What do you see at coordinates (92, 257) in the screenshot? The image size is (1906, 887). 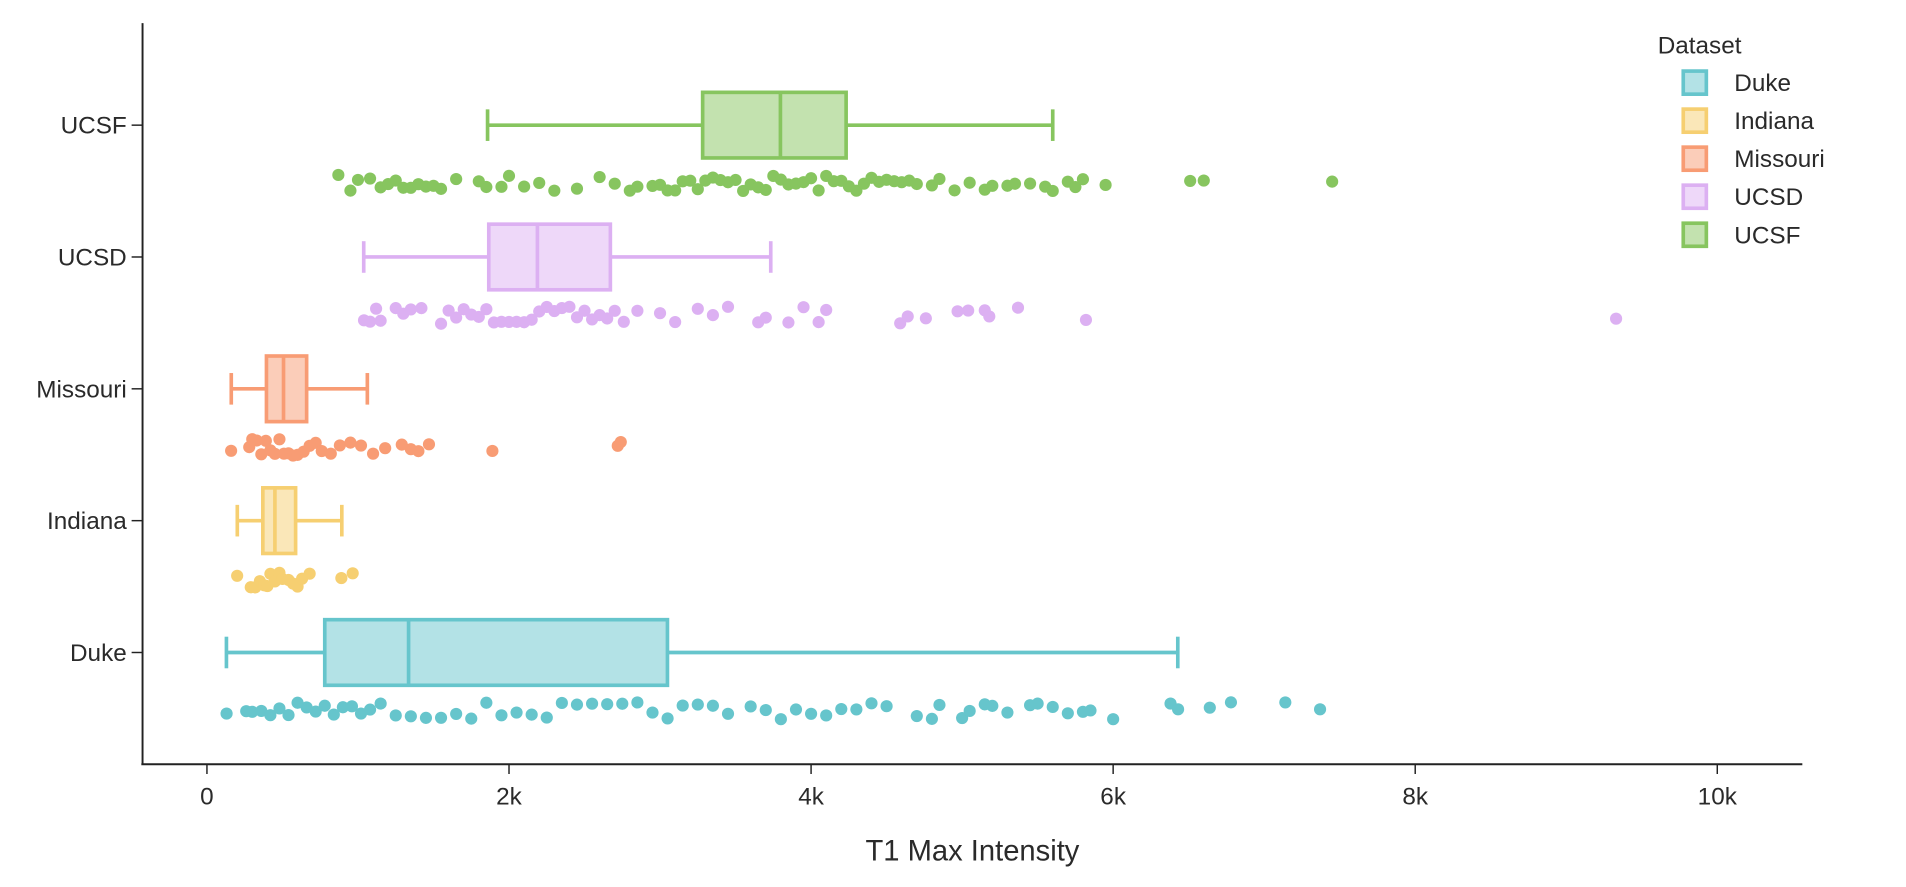 I see `y-tick-label: UCSD` at bounding box center [92, 257].